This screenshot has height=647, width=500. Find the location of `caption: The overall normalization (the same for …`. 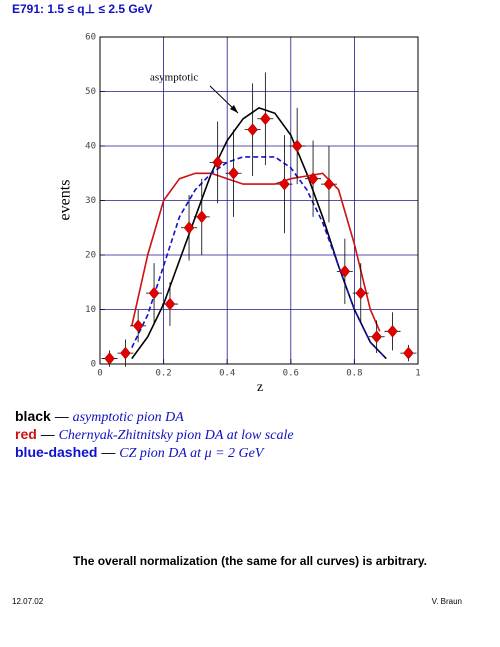

caption: The overall normalization (the same for … is located at coordinates (250, 561).